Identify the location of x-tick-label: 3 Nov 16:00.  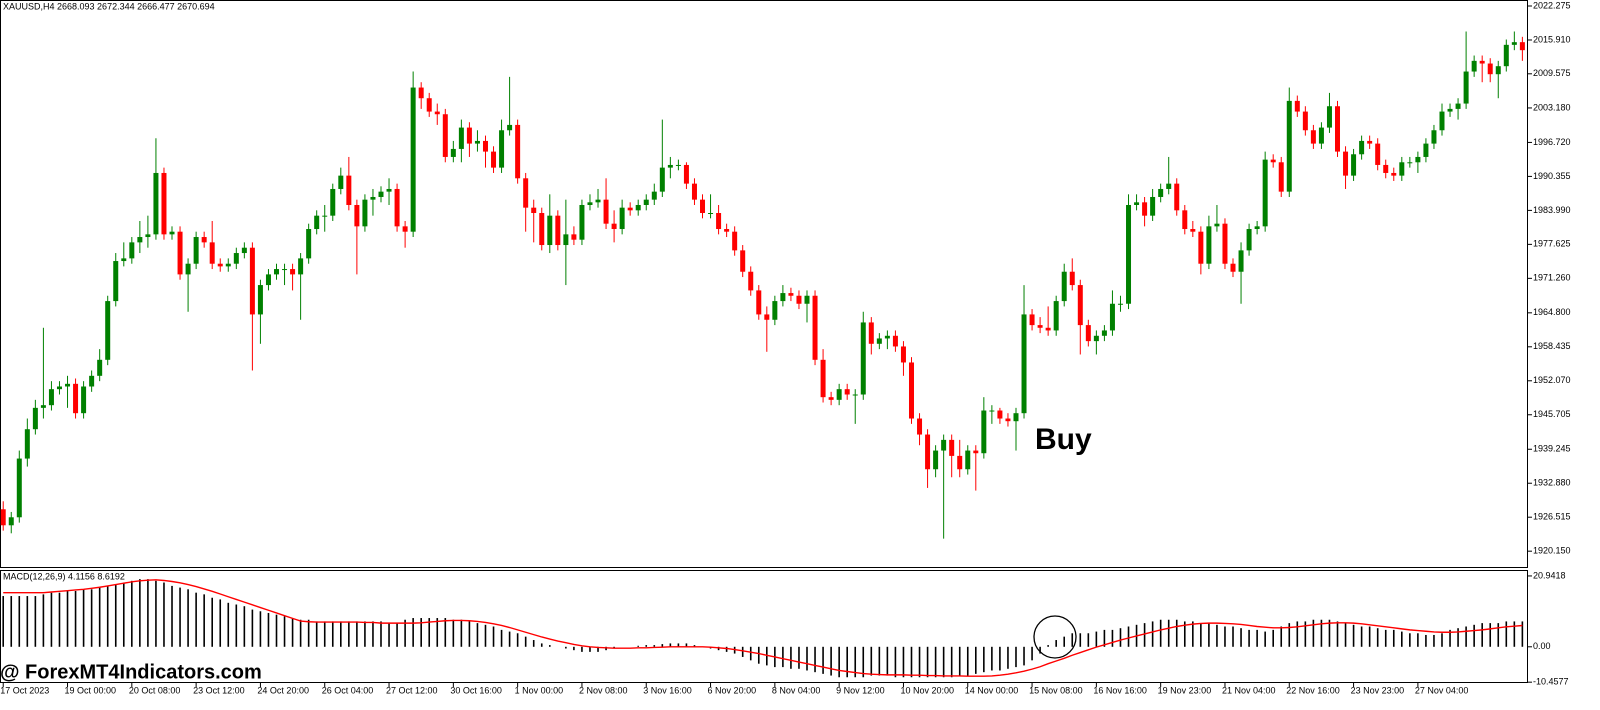
(667, 690).